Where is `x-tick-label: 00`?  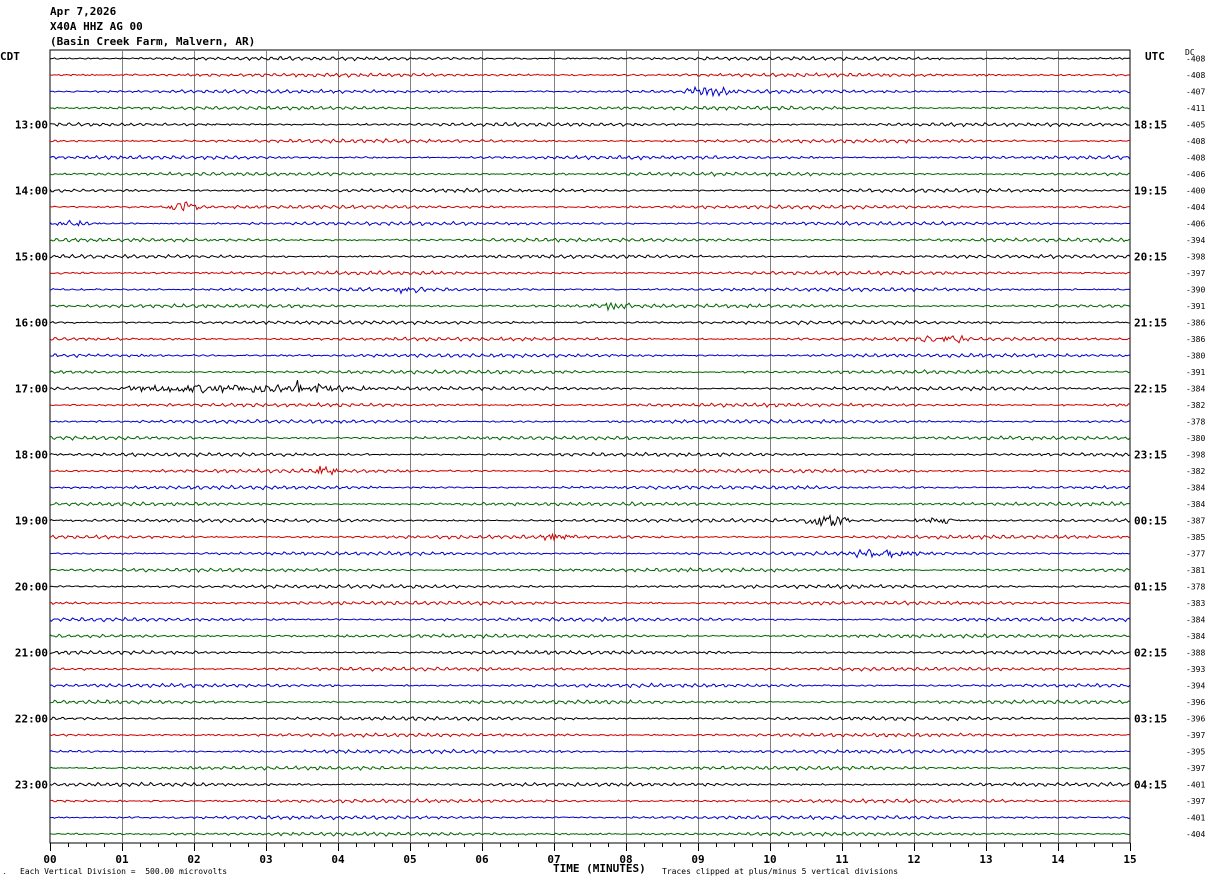 x-tick-label: 00 is located at coordinates (49, 859).